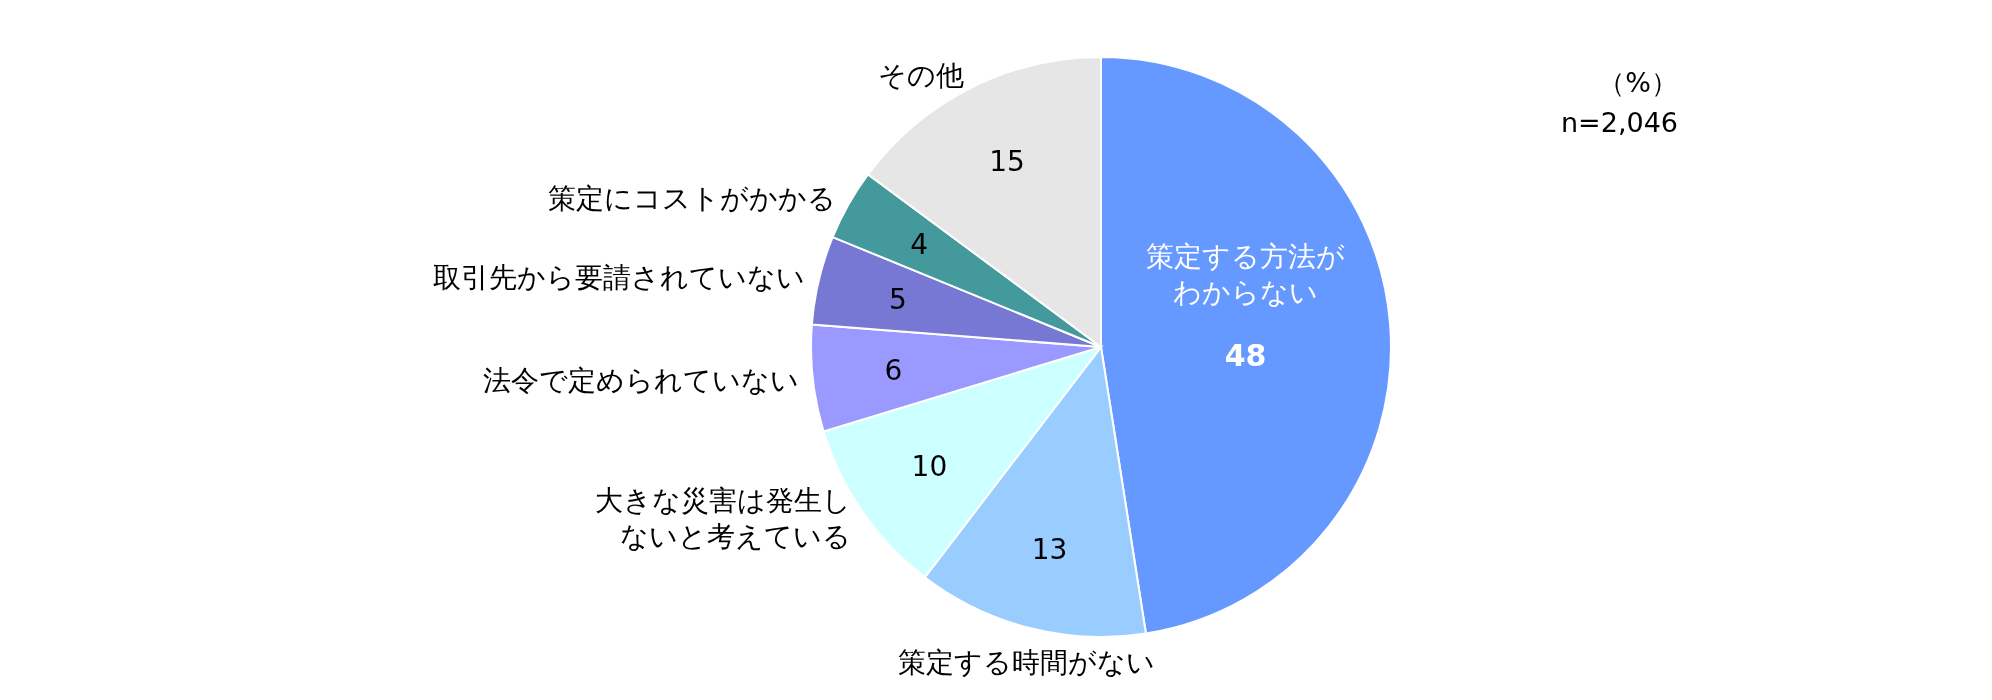 The image size is (1992, 700). Describe the element at coordinates (1618, 123) in the screenshot. I see `text: n=2,046` at that location.